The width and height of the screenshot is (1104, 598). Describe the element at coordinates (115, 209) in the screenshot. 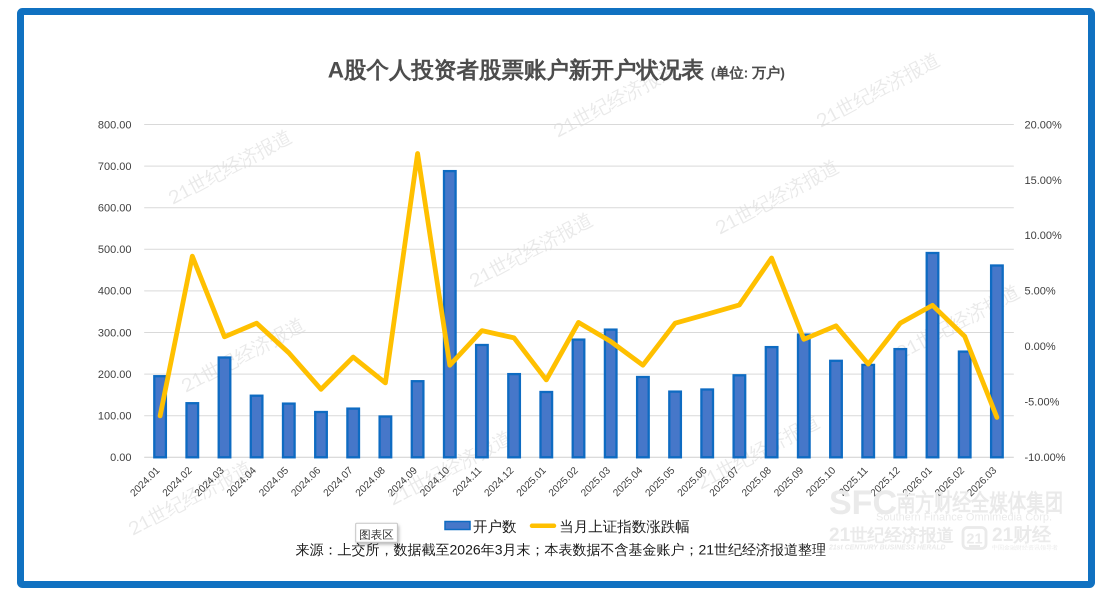

I see `svg-text: 600.00` at that location.